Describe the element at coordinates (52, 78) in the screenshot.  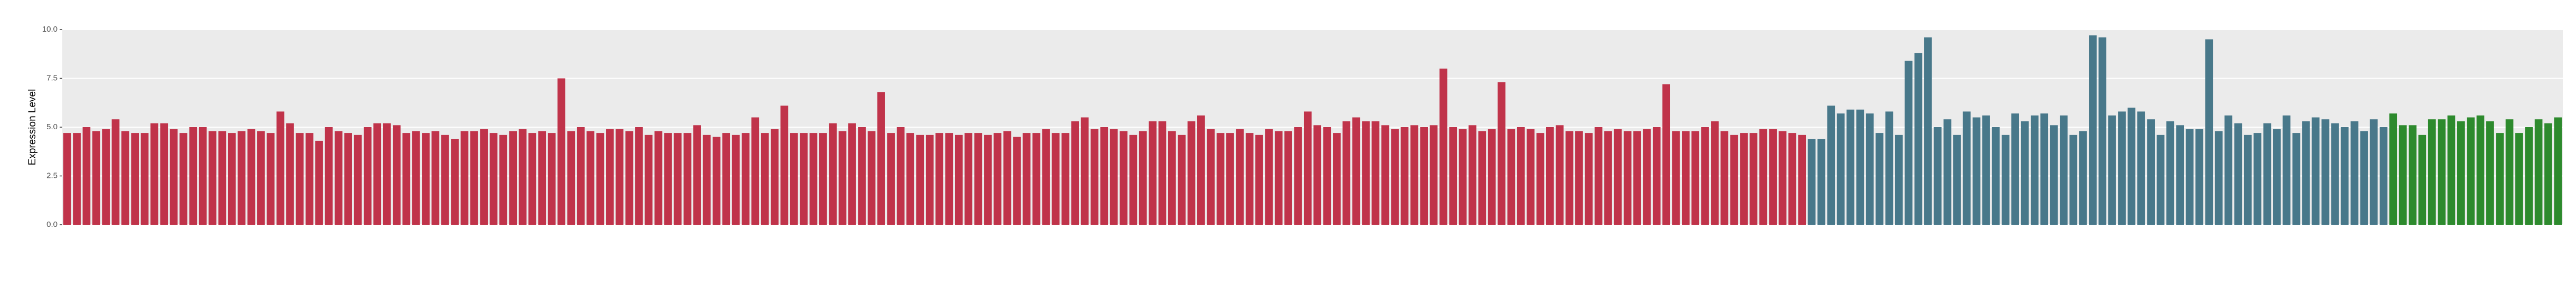
I see `y-tick-label: 7.5` at that location.